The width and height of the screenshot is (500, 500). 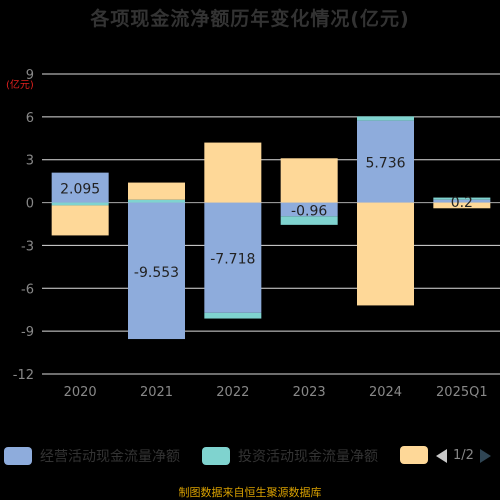 I want to click on bar-2020-s2, so click(x=80, y=220).